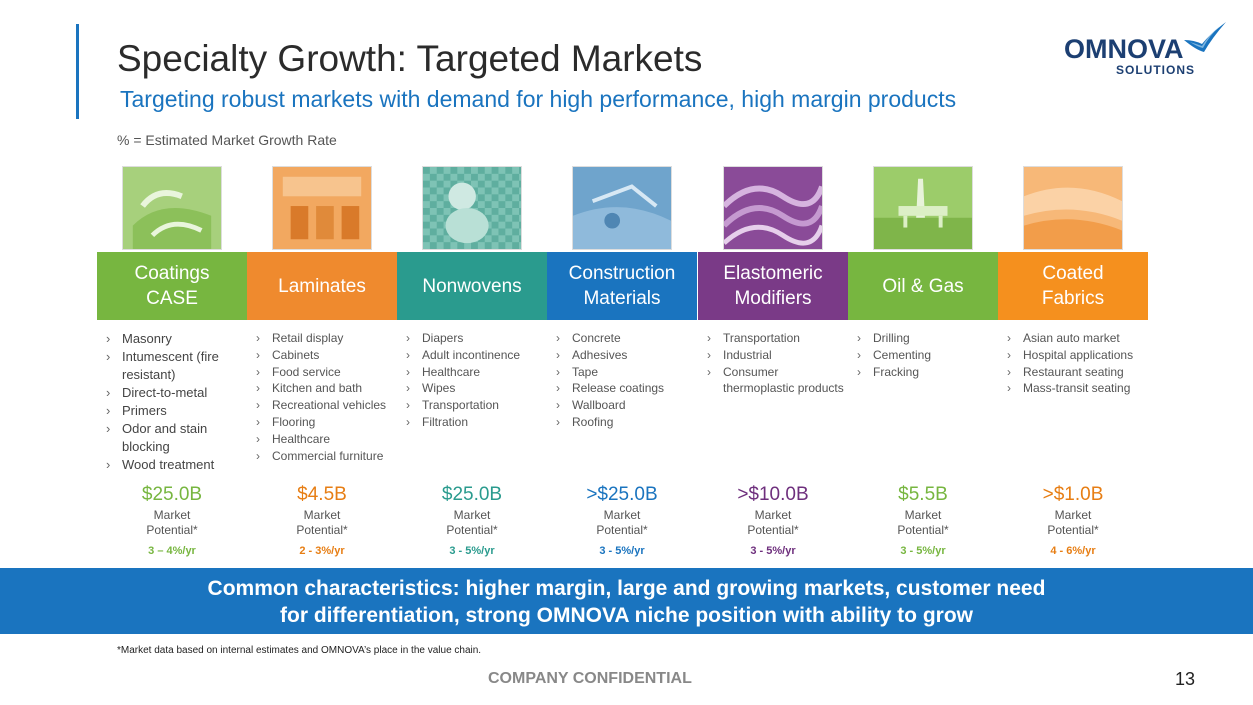 Image resolution: width=1253 pixels, height=705 pixels. I want to click on list-item: Kitchen and bath, so click(325, 388).